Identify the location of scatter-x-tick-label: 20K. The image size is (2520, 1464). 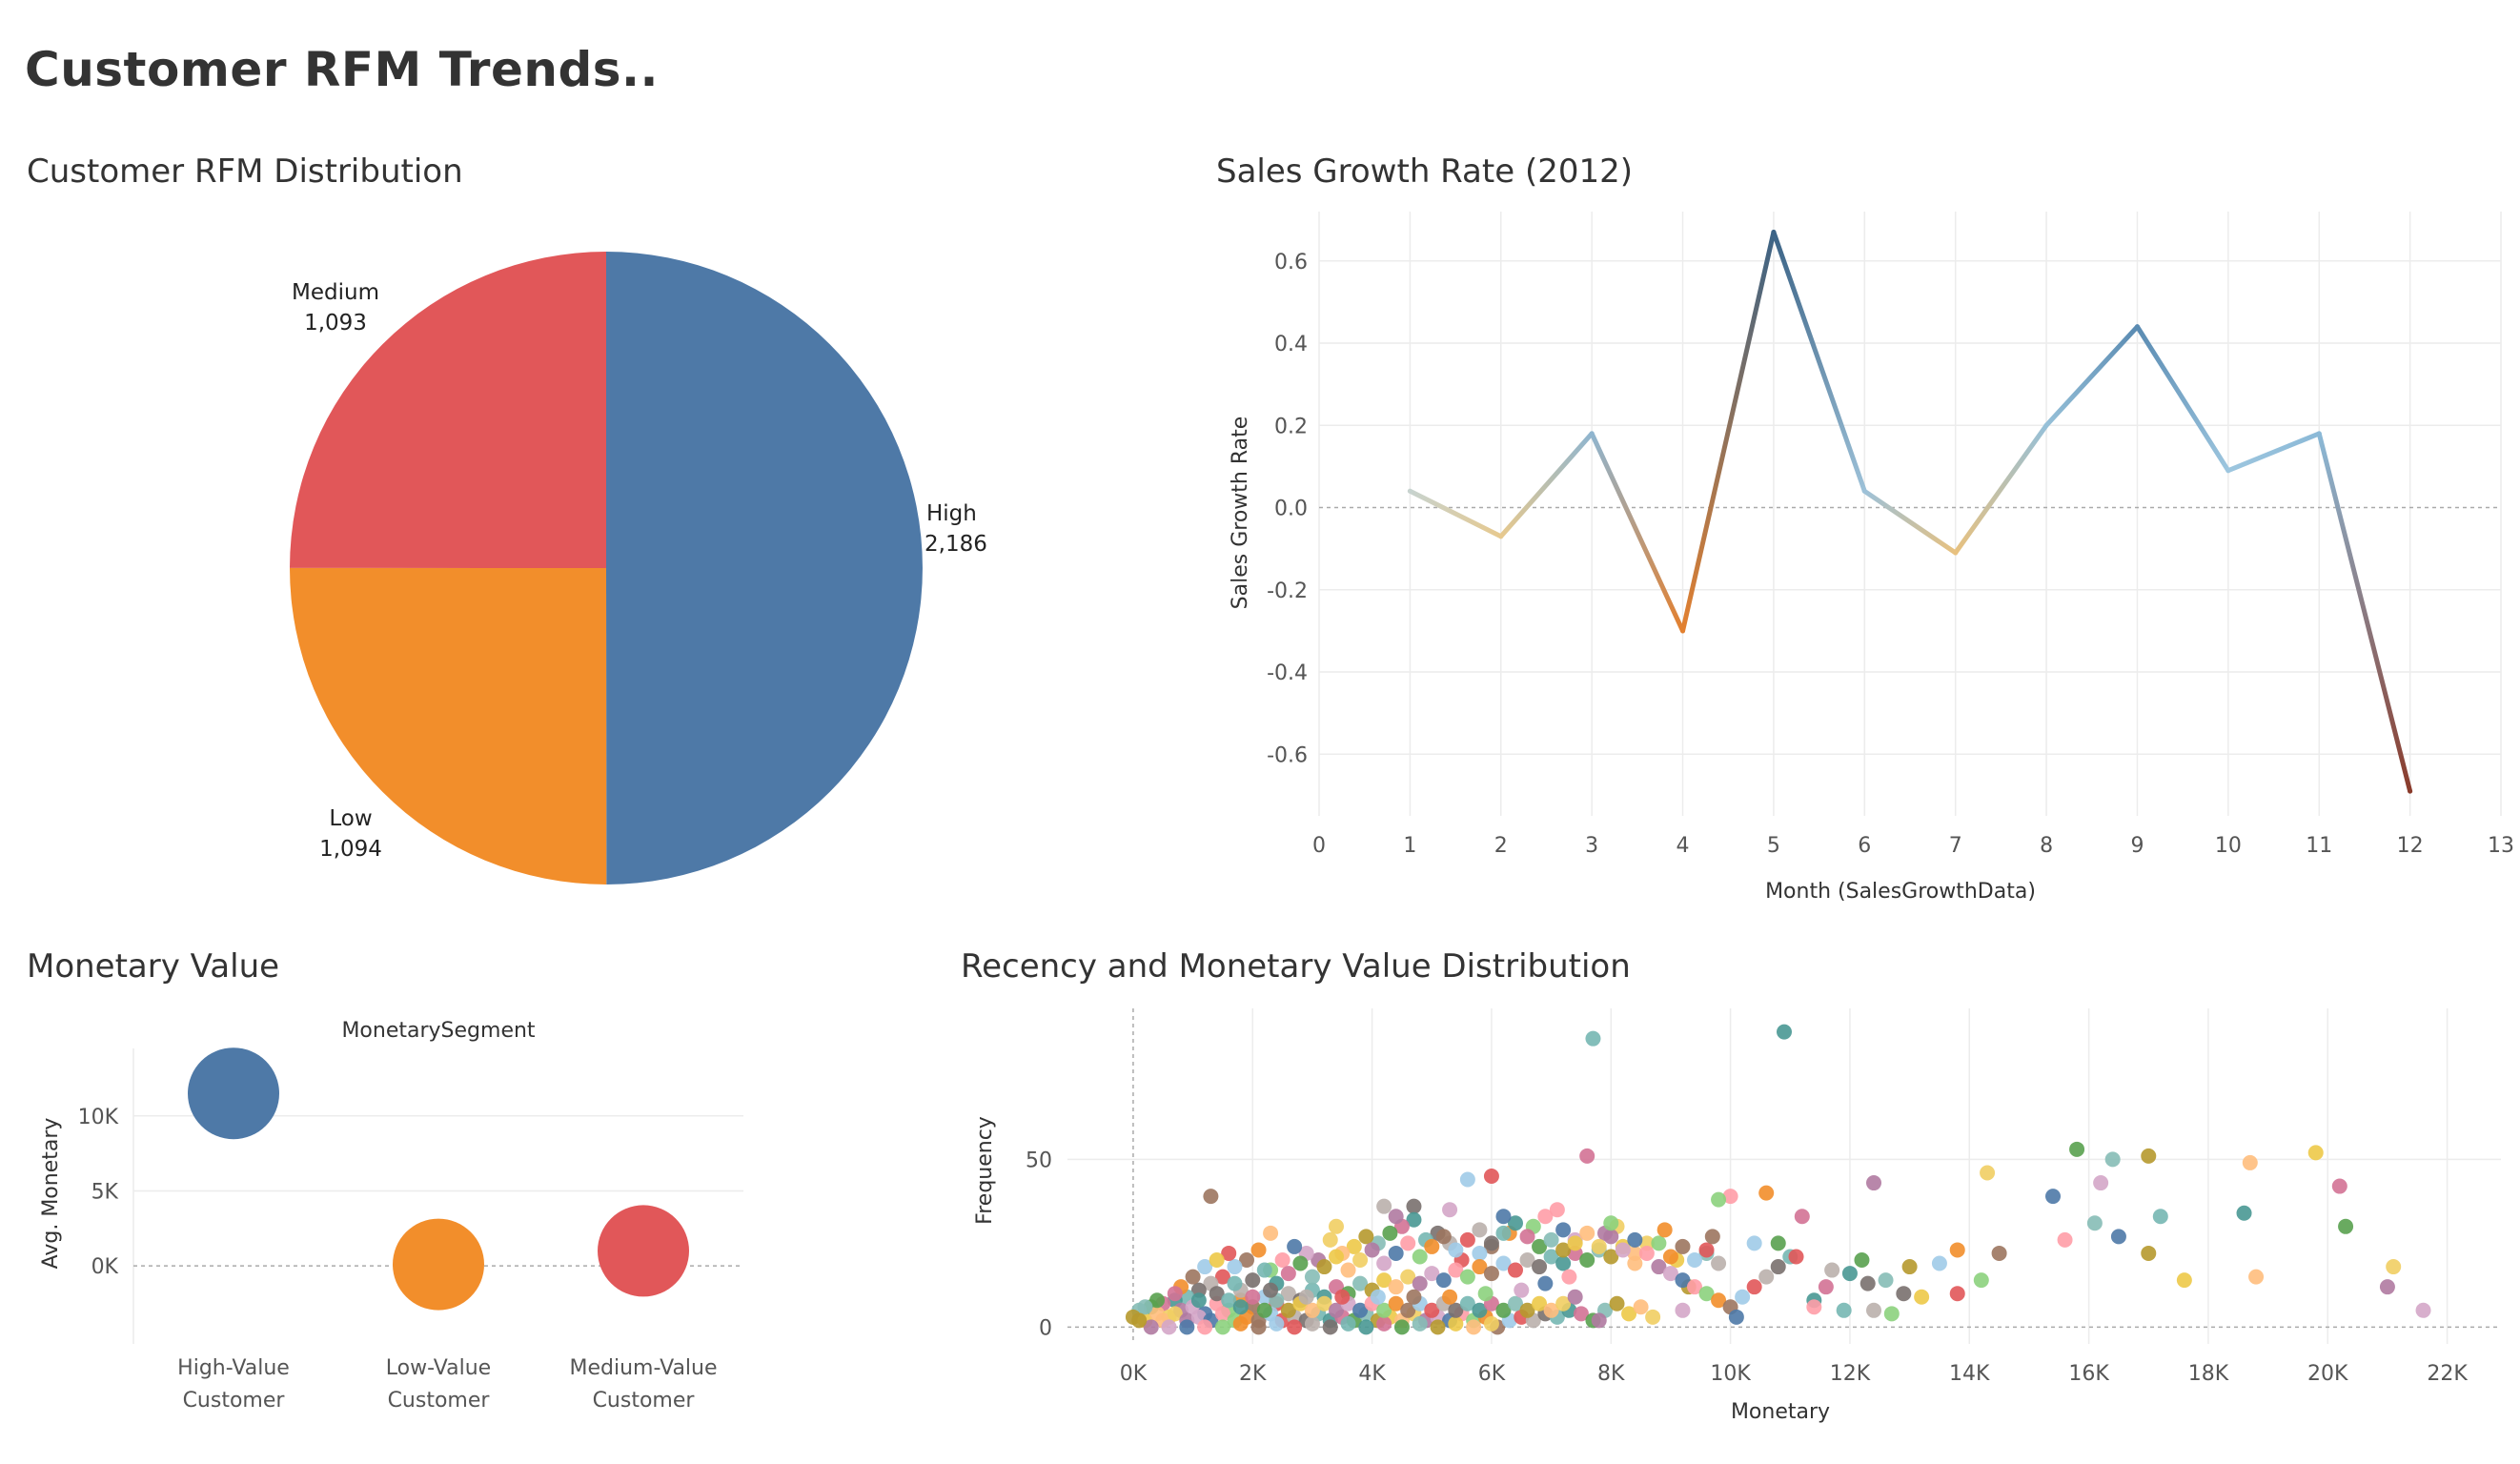
(2327, 1374).